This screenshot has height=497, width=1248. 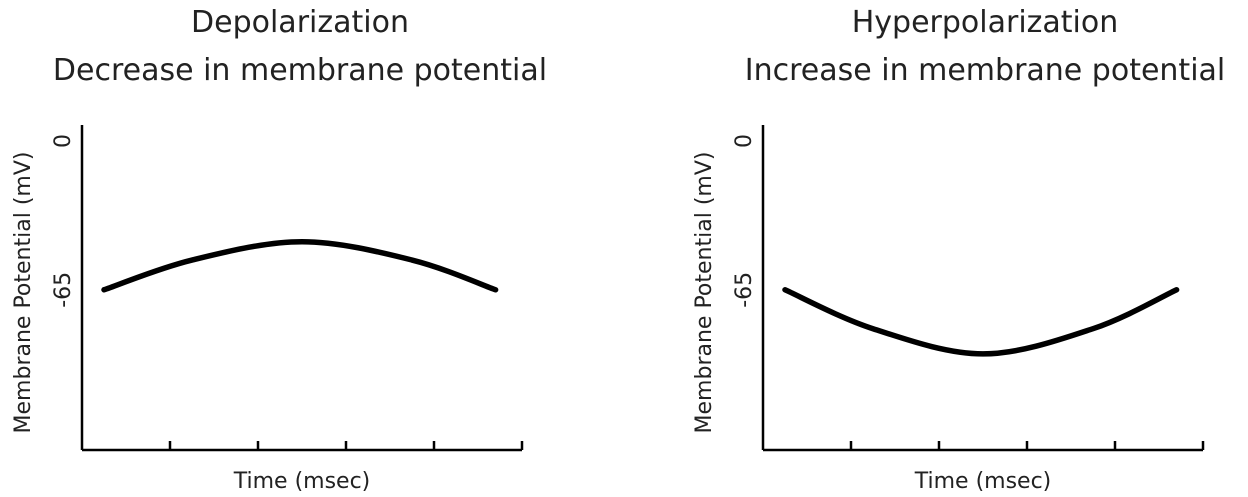 What do you see at coordinates (985, 22) in the screenshot?
I see `chart-title: Hyperpolarization` at bounding box center [985, 22].